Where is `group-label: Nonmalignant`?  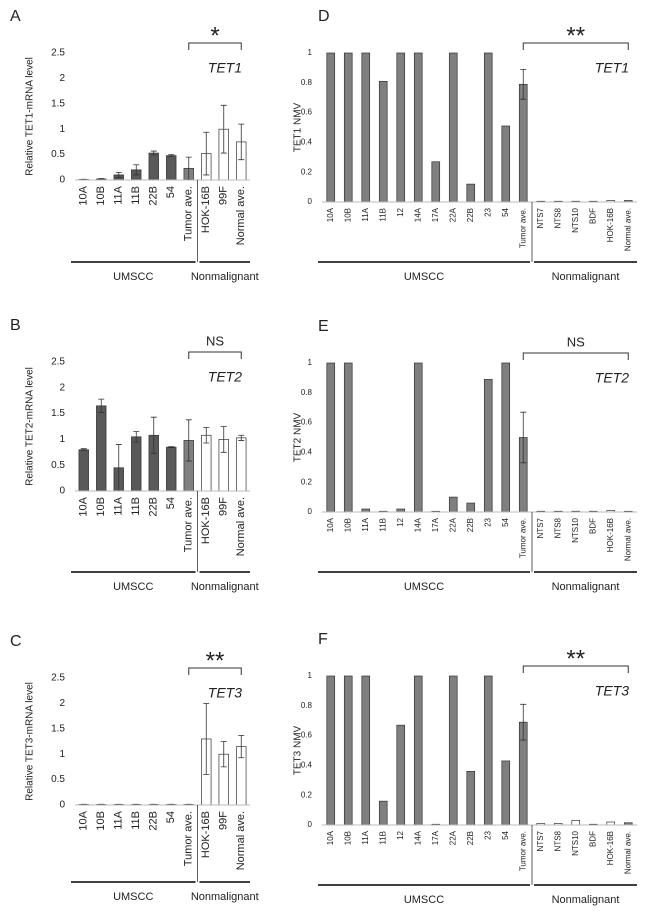
group-label: Nonmalignant is located at coordinates (586, 277).